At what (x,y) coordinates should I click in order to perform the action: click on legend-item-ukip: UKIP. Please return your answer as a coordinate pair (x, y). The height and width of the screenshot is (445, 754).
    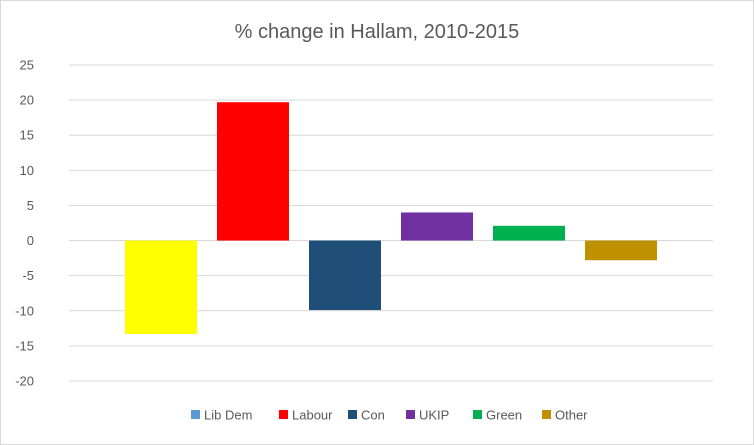
    Looking at the image, I should click on (427, 415).